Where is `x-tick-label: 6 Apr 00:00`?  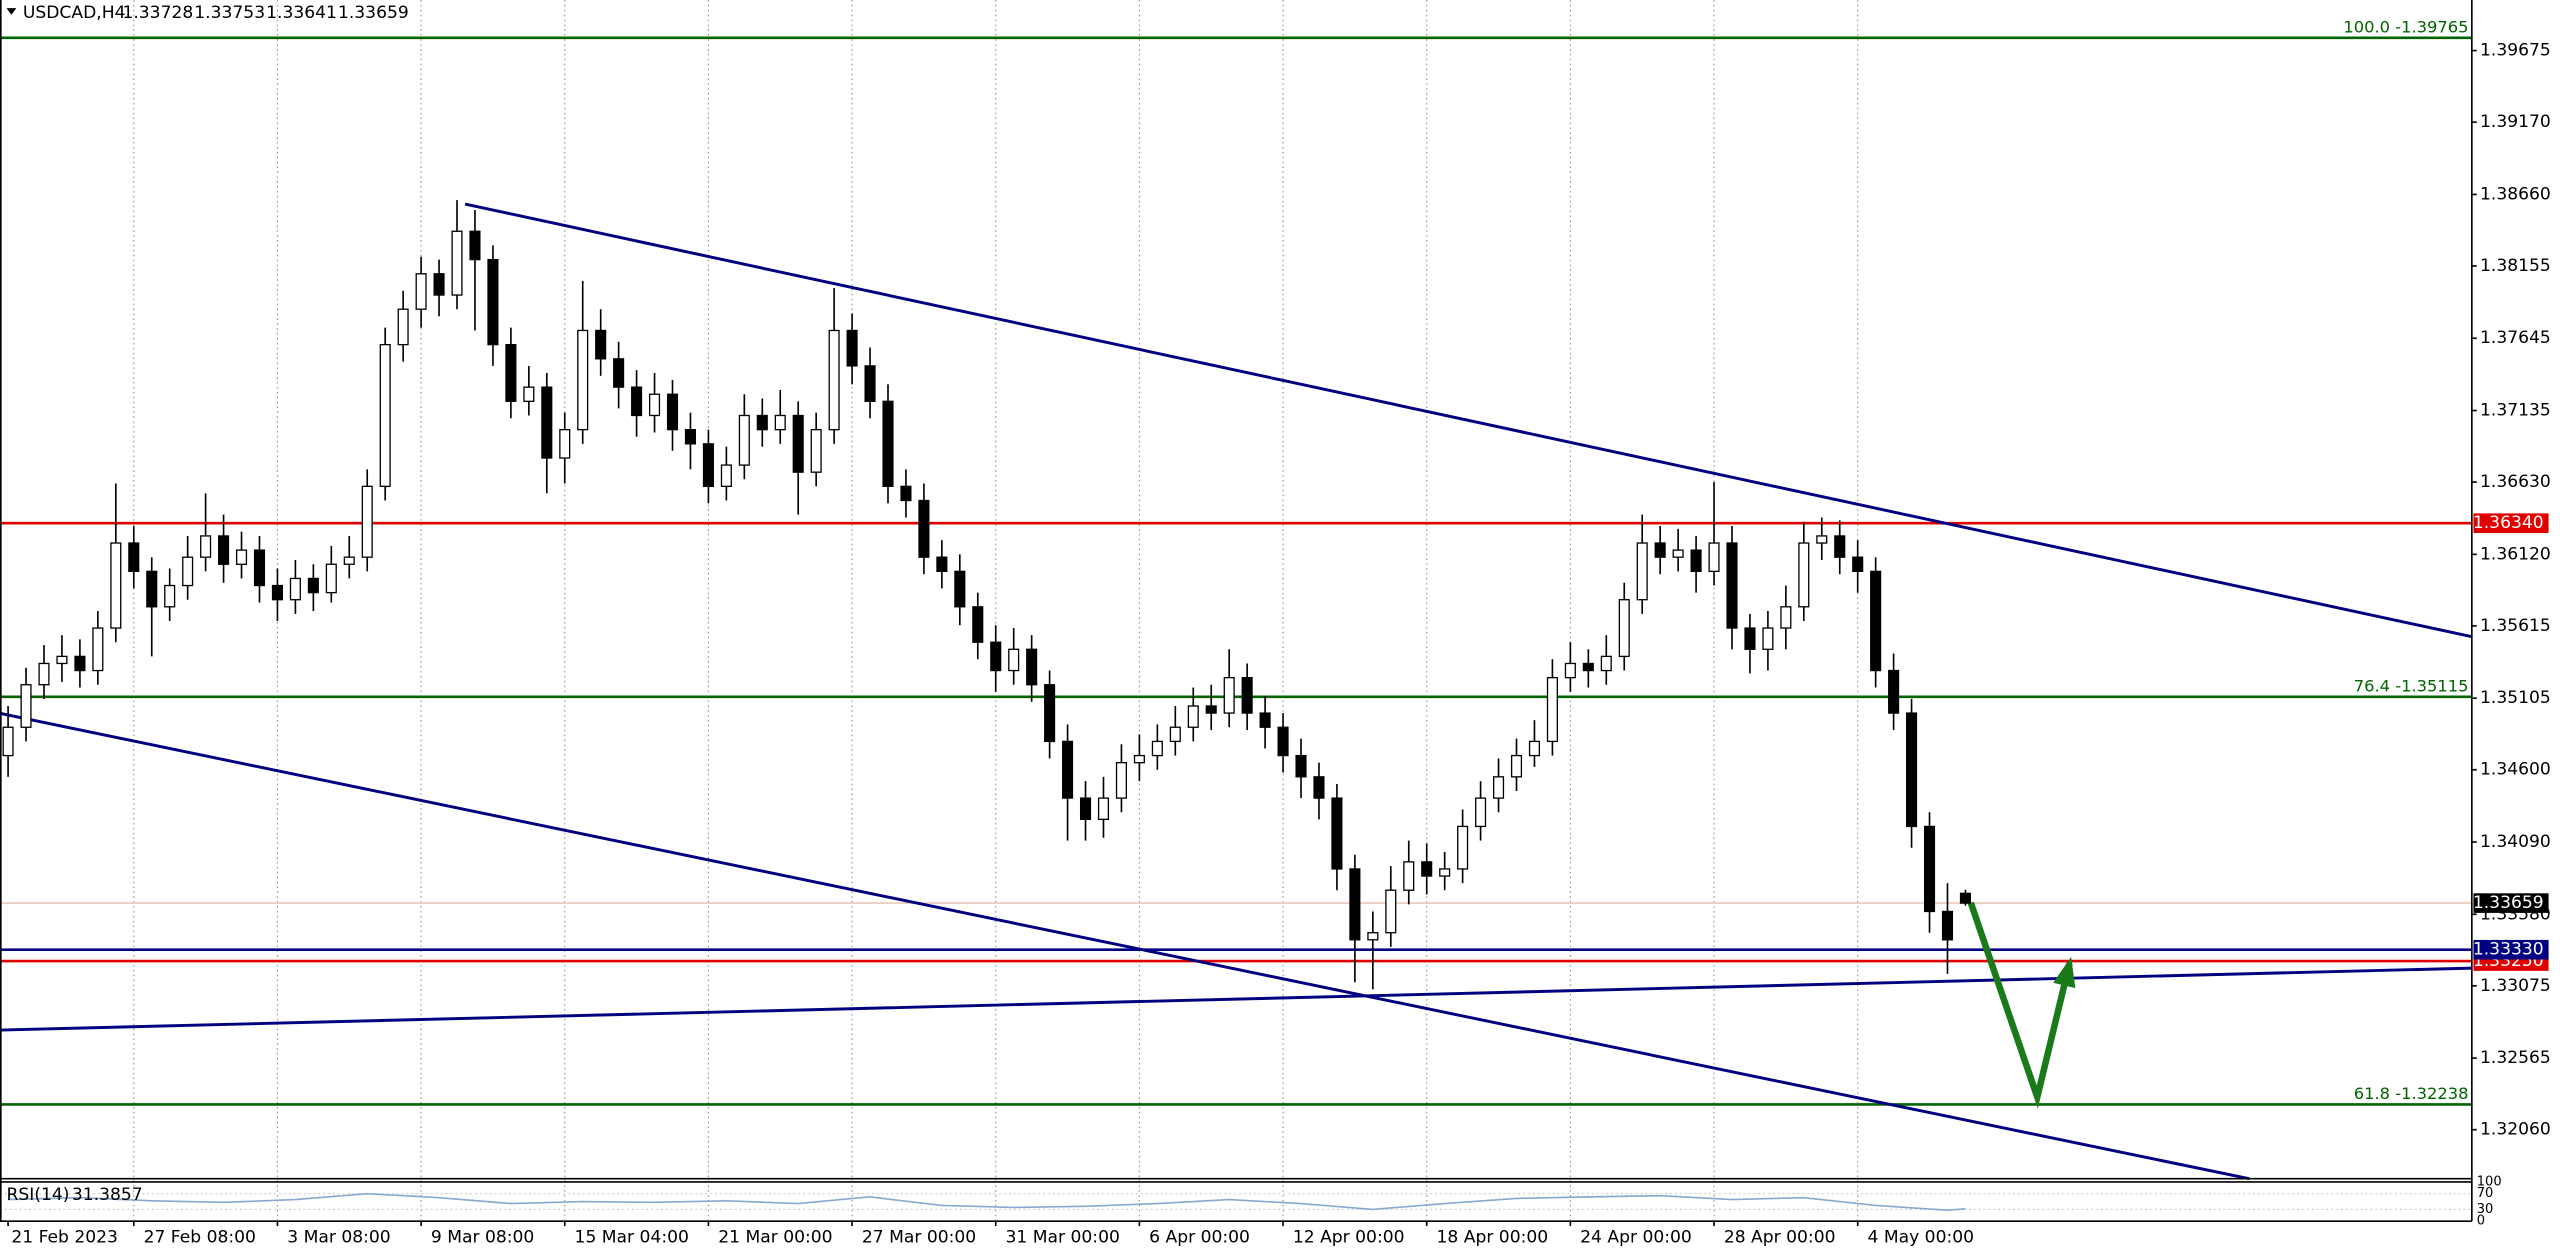
x-tick-label: 6 Apr 00:00 is located at coordinates (1199, 1237).